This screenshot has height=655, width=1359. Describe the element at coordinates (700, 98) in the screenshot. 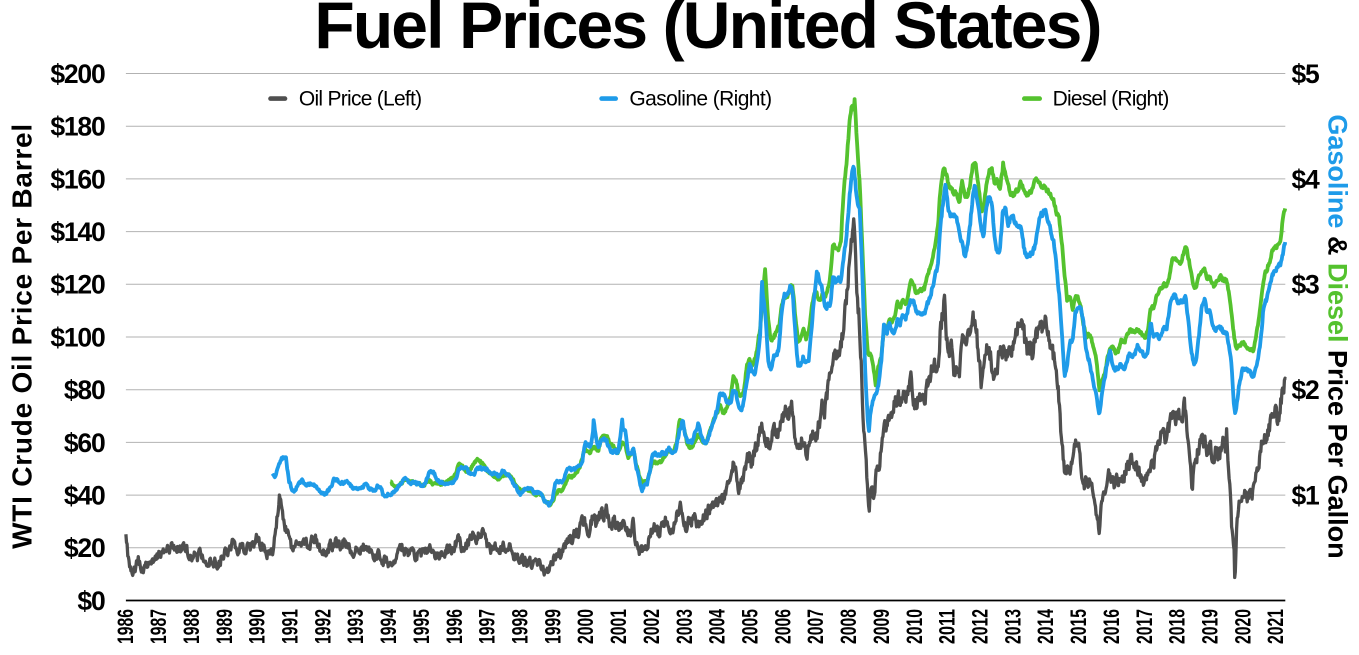

I see `svg-text: Gasoline (Right)` at that location.